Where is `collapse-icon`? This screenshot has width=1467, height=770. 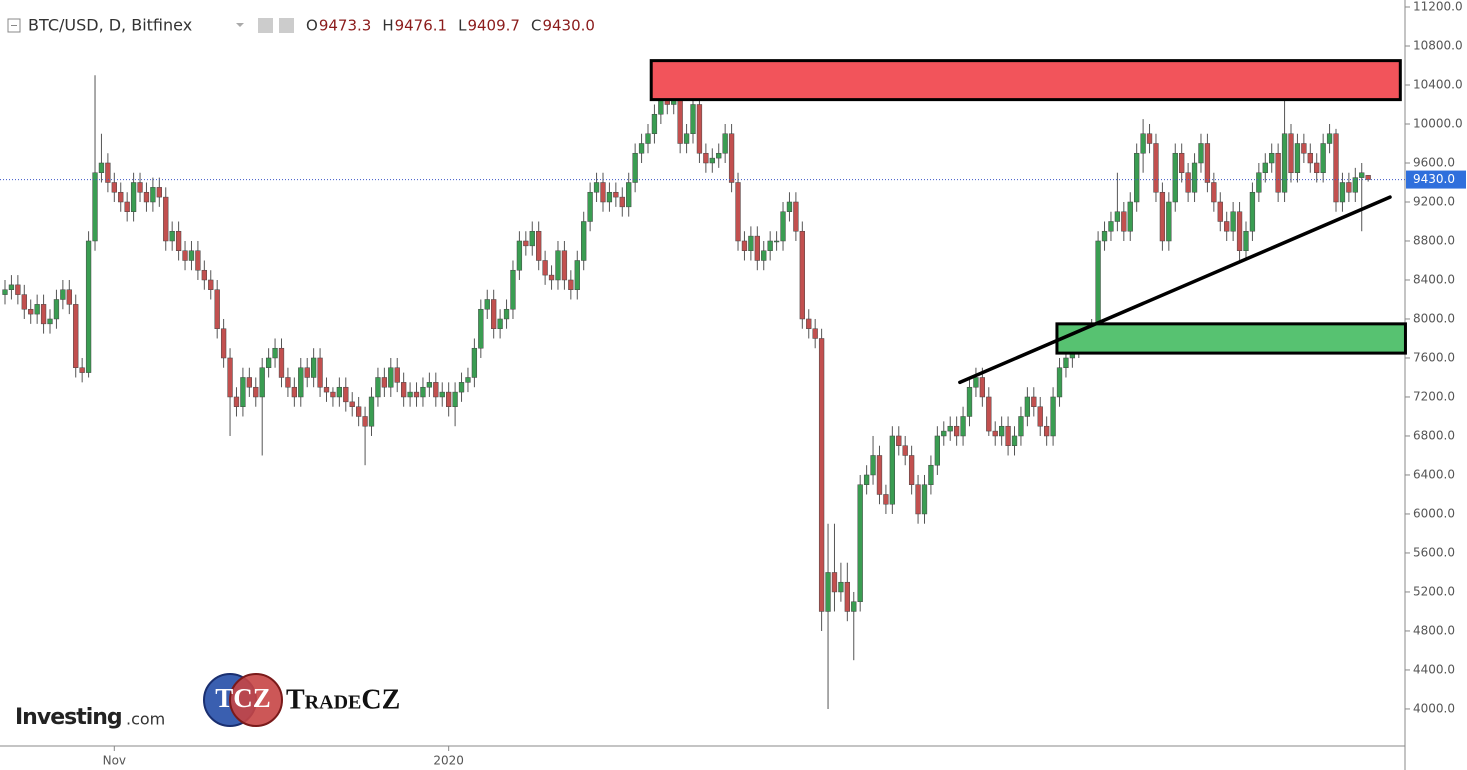
collapse-icon is located at coordinates (14, 25).